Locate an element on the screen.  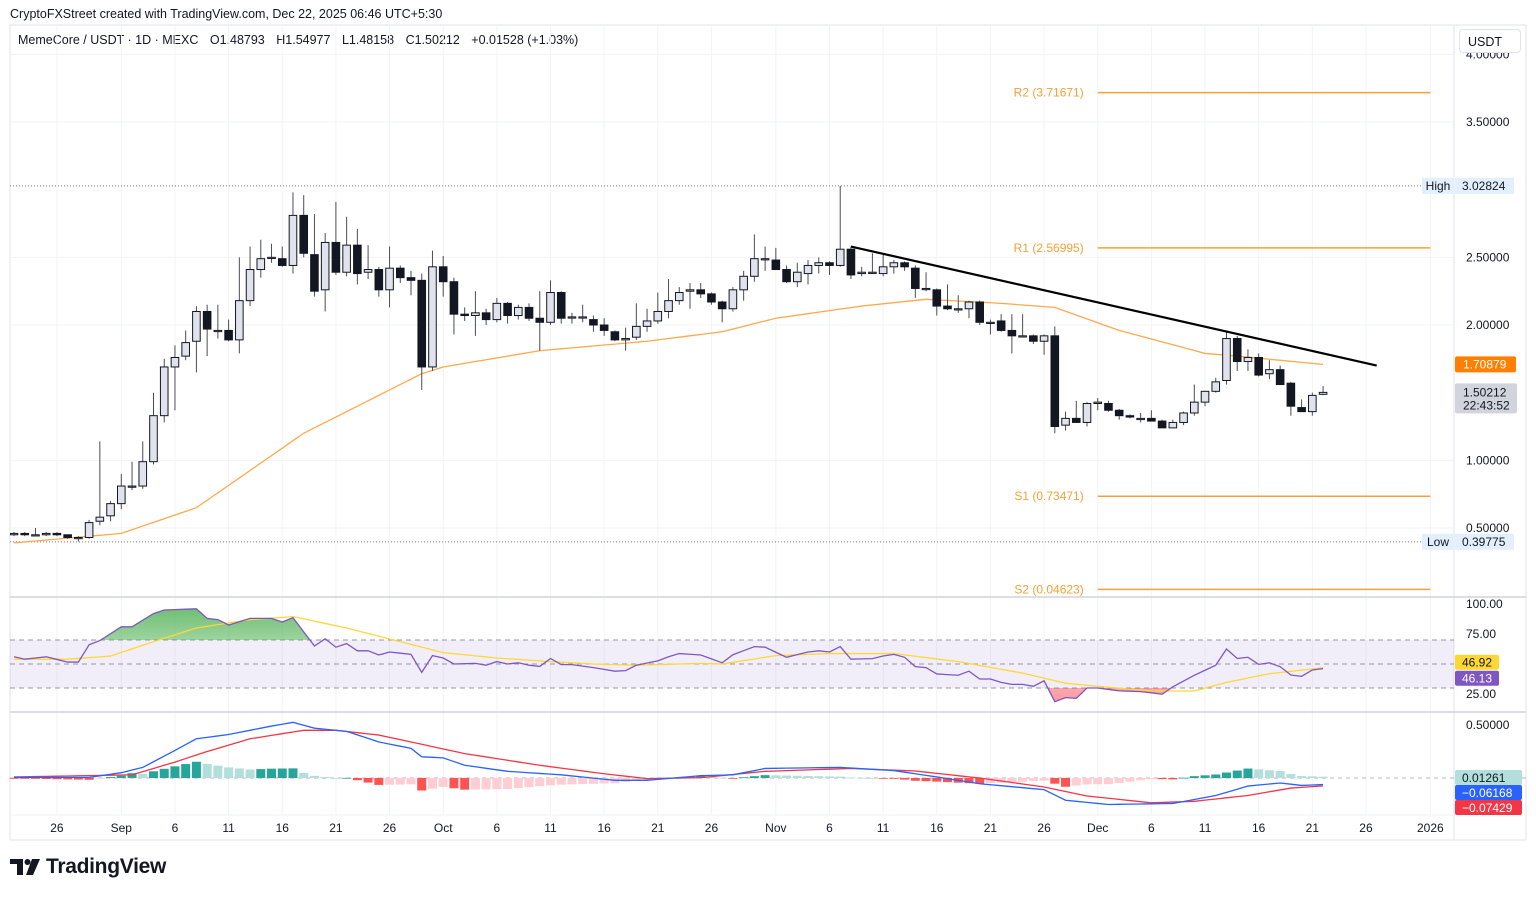
rsi-pane is located at coordinates (732, 655).